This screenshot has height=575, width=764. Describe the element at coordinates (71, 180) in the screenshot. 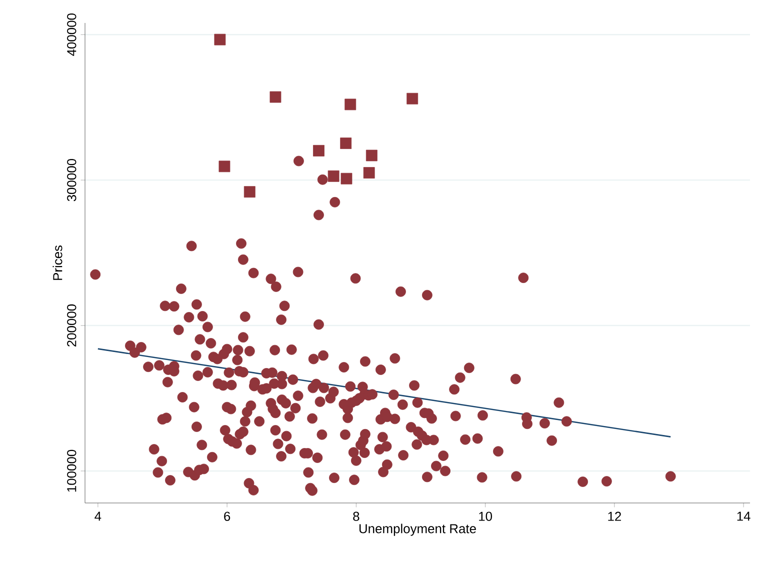

I see `y-tick-label: 300000` at that location.